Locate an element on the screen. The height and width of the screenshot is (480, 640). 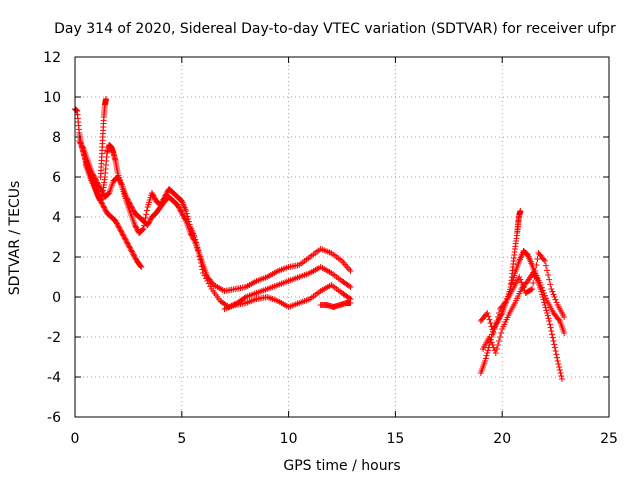
data-series-track-c is located at coordinates (113, 216).